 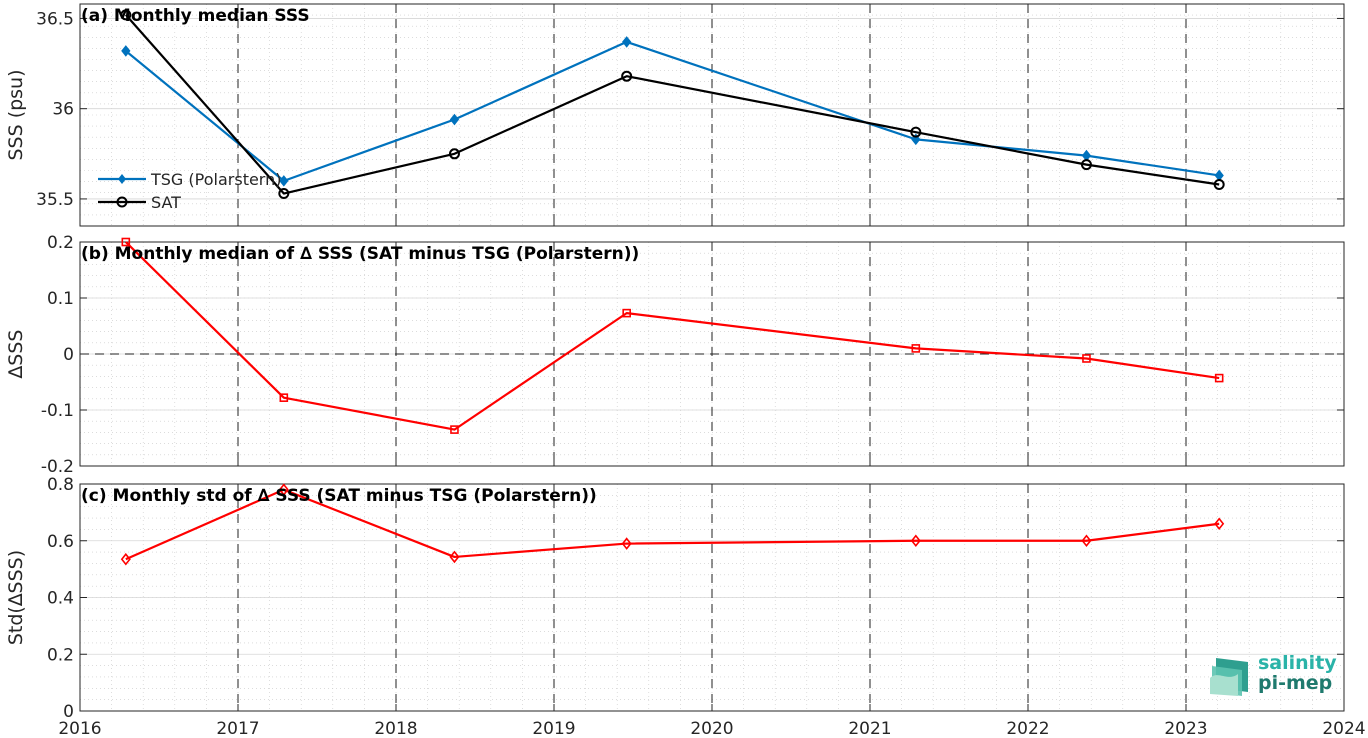 I want to click on x-tick-label: 2016, so click(x=79, y=728).